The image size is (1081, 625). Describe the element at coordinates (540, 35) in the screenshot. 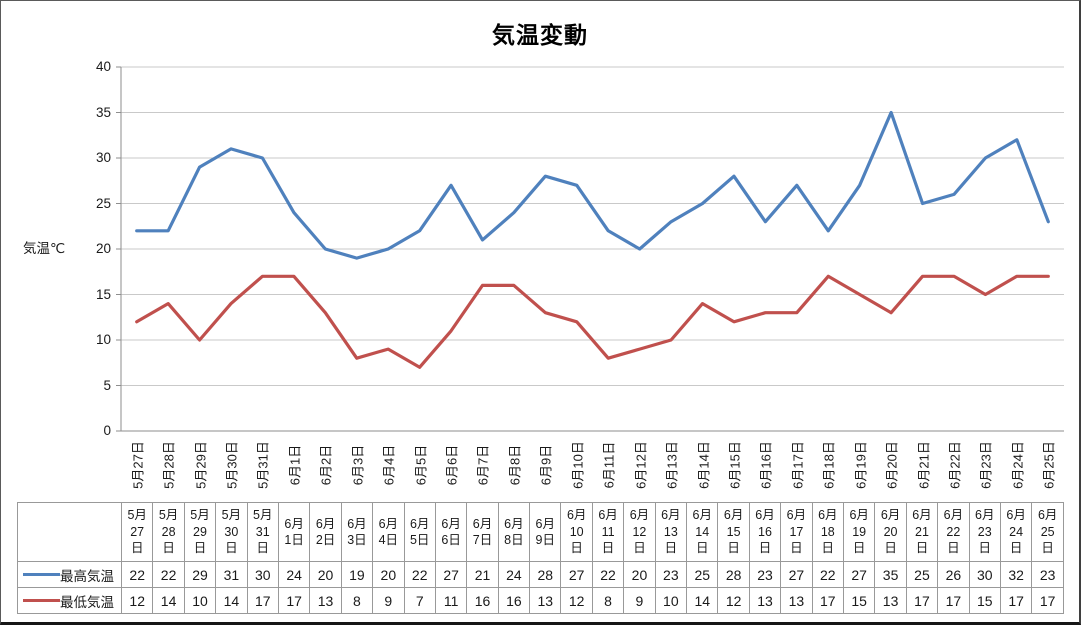

I see `chart-title: 気温変動` at that location.